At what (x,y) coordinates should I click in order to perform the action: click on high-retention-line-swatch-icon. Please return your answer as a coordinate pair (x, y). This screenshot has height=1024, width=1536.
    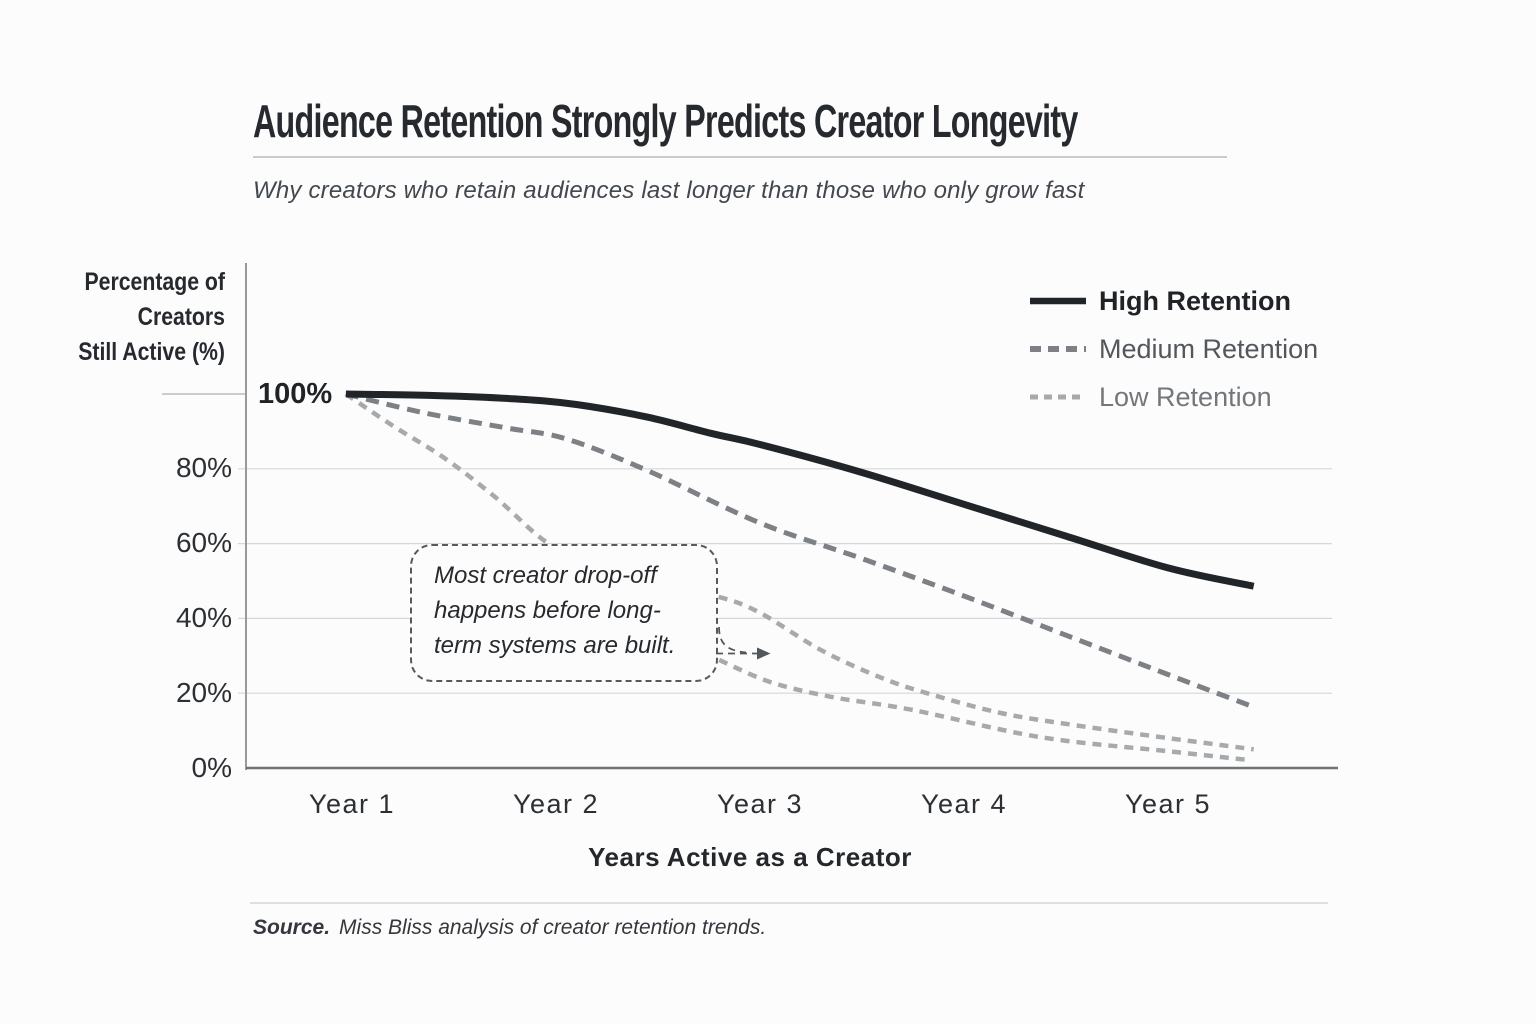
    Looking at the image, I should click on (1058, 301).